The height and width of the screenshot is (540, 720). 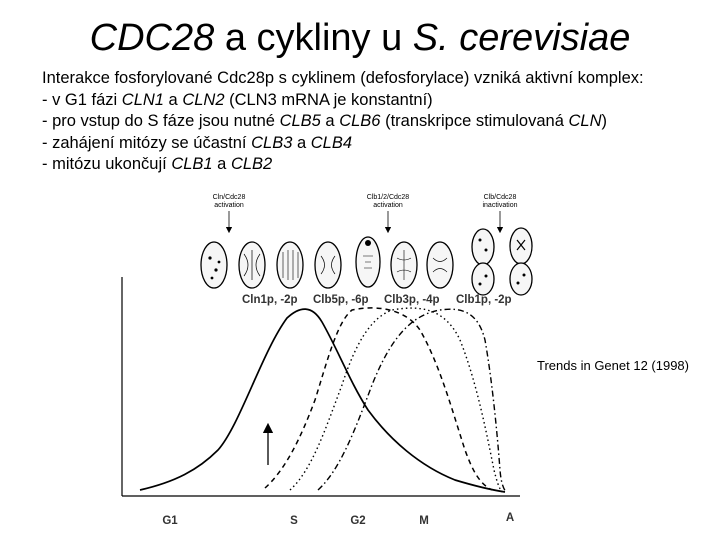 I want to click on svg-text: inactivation, so click(x=499, y=205).